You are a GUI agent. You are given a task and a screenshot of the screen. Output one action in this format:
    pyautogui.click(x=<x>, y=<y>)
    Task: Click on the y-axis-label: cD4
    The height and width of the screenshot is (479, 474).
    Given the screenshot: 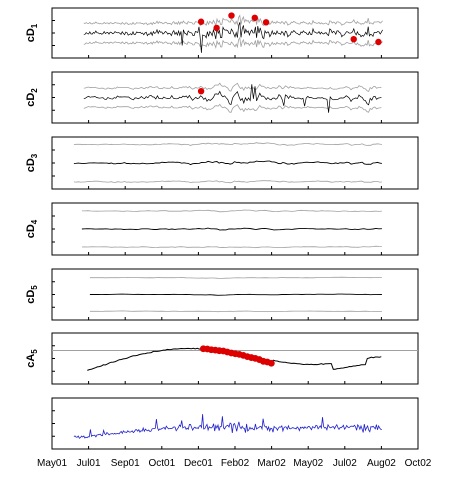 What is the action you would take?
    pyautogui.click(x=32, y=228)
    